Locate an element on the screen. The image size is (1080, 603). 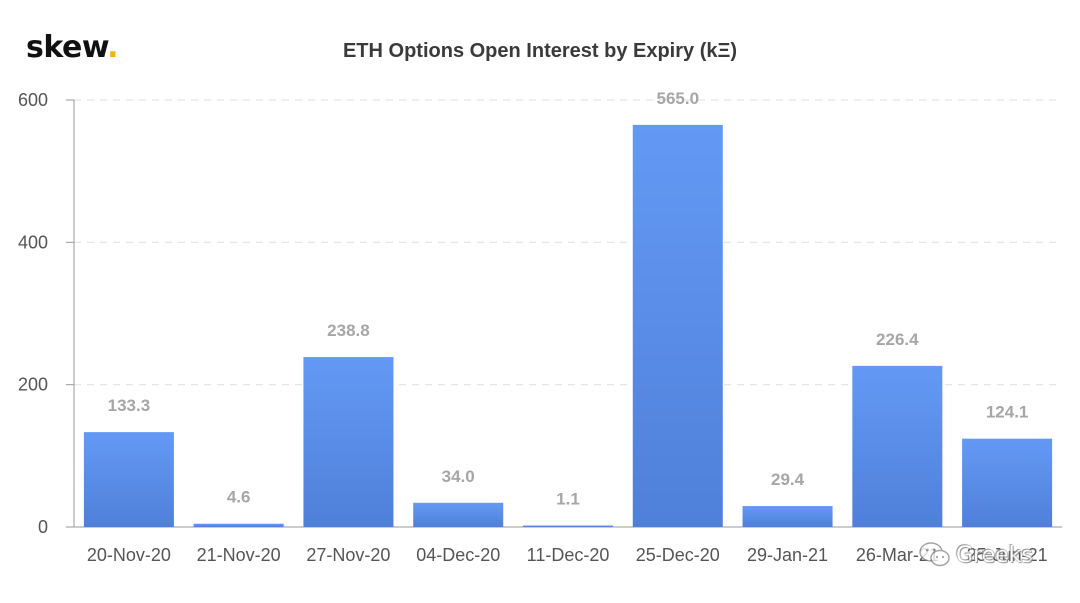
y-tick-labels: 0 200 400 600 is located at coordinates (33, 313).